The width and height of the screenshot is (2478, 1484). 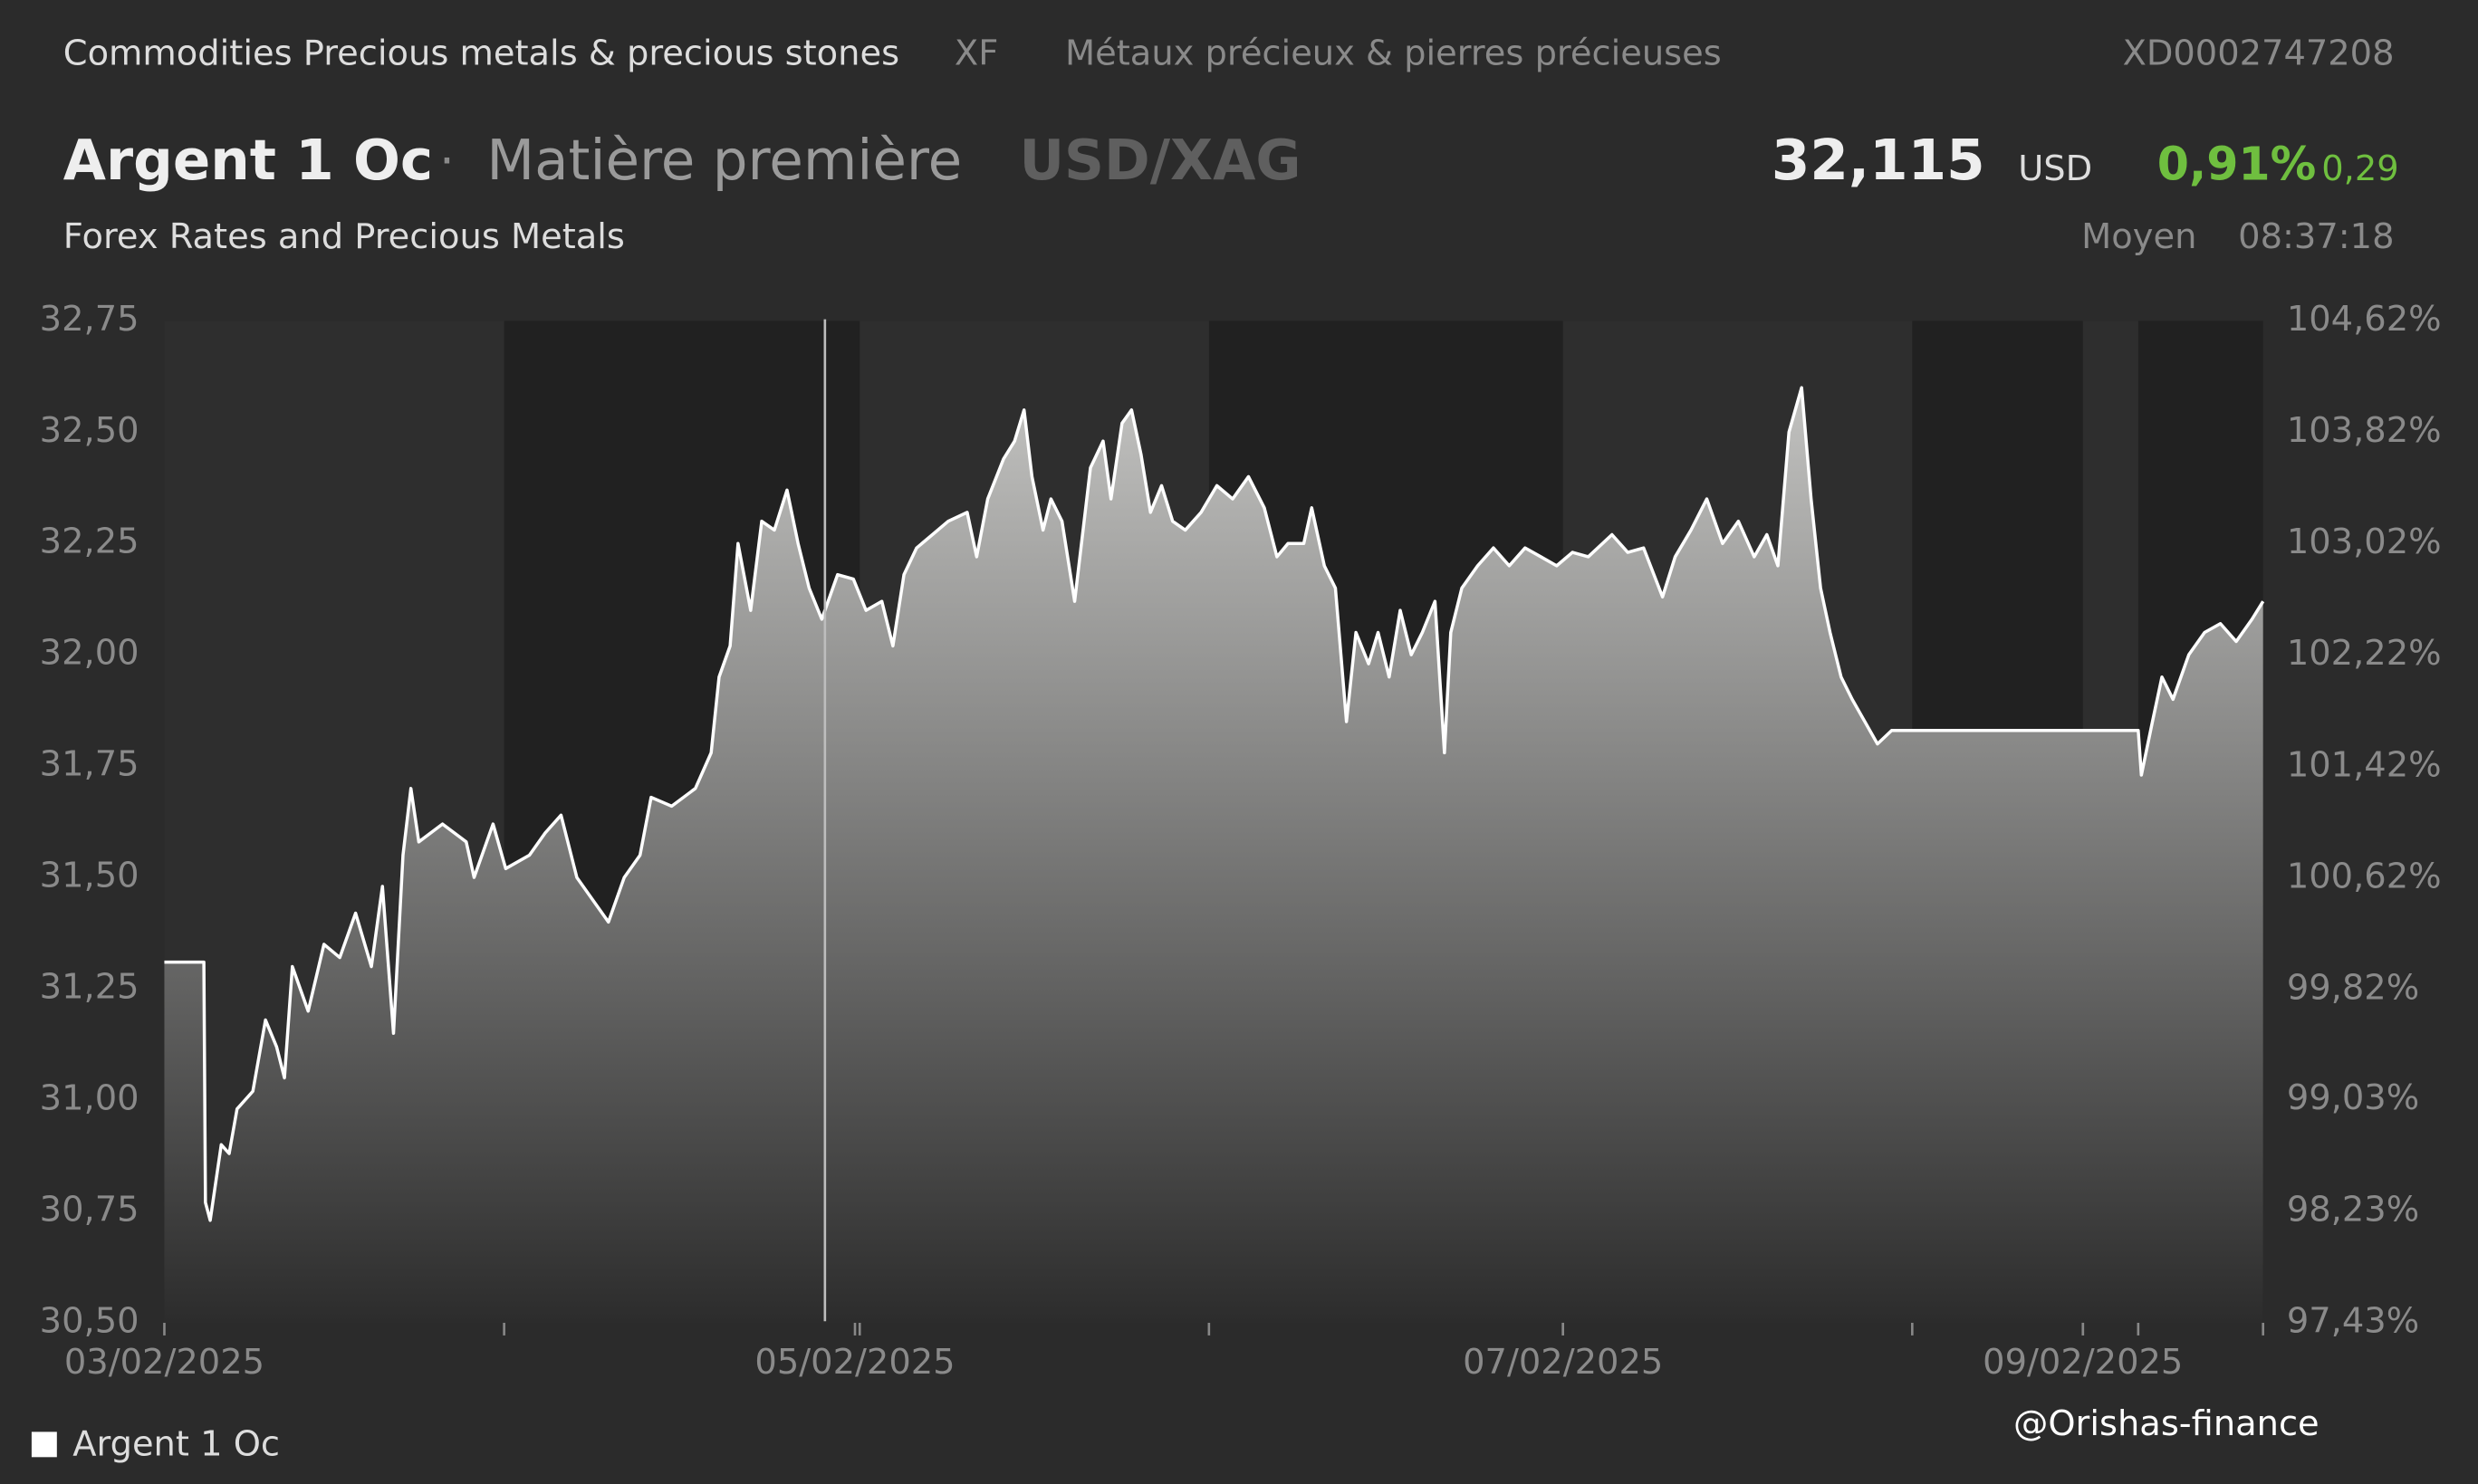 What do you see at coordinates (176, 1444) in the screenshot?
I see `legend-label: Argent 1 Oc` at bounding box center [176, 1444].